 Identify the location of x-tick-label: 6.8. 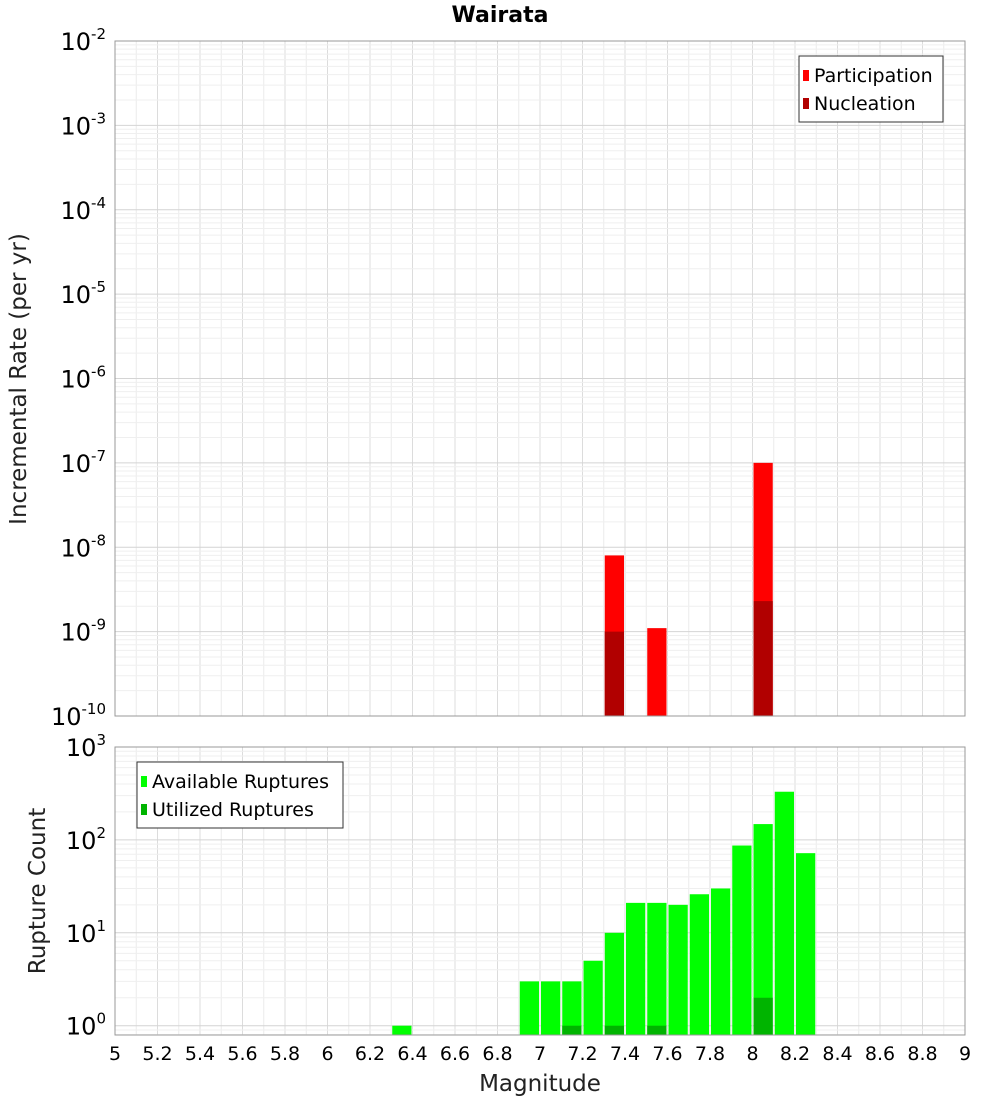
(497, 1054).